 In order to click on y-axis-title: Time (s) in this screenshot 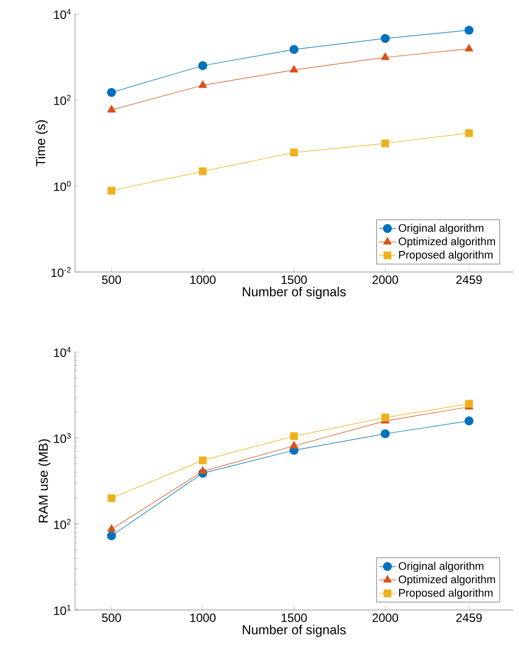, I will do `click(42, 143)`.